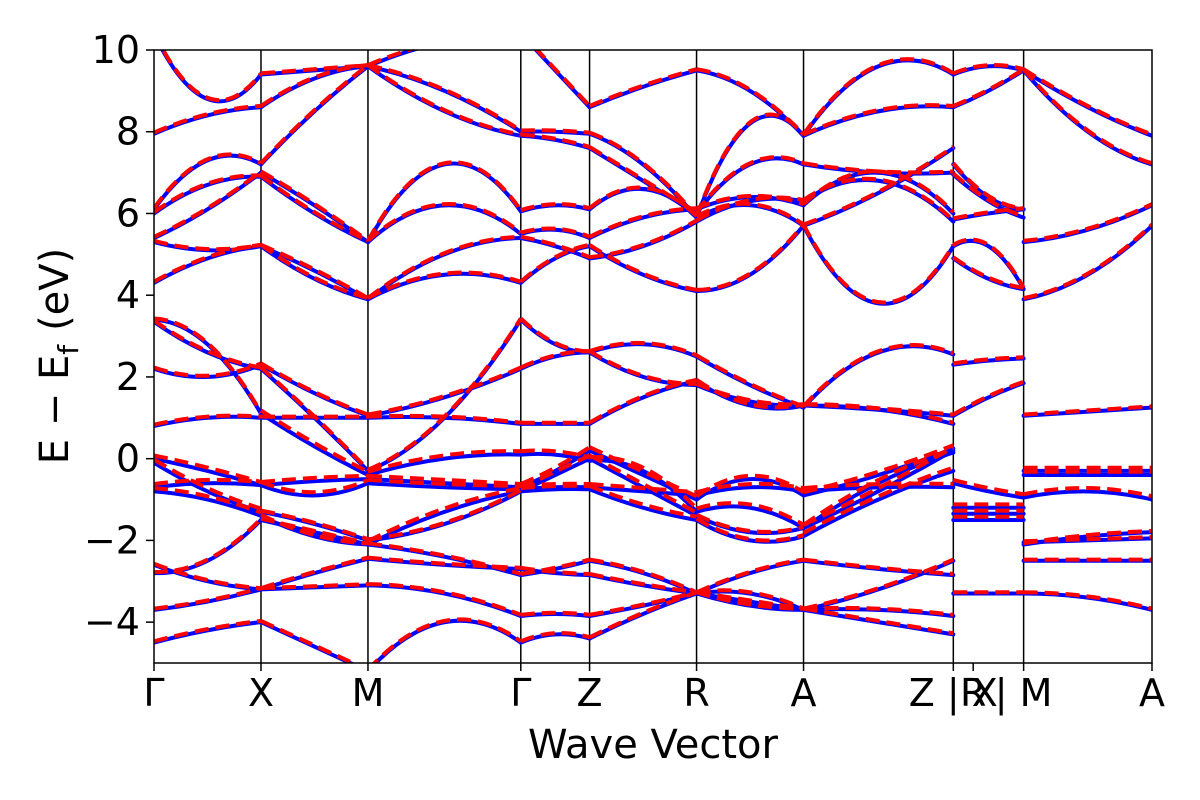 This screenshot has width=1200, height=800. What do you see at coordinates (261, 693) in the screenshot?
I see `x-tick-label: X` at bounding box center [261, 693].